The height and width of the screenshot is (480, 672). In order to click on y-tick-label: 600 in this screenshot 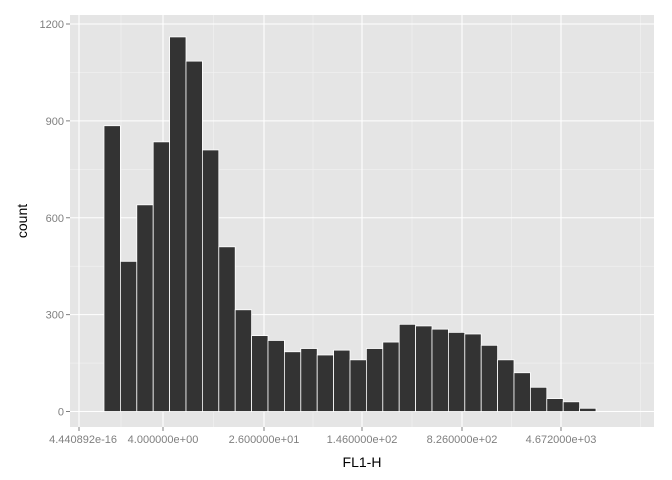, I will do `click(55, 219)`.